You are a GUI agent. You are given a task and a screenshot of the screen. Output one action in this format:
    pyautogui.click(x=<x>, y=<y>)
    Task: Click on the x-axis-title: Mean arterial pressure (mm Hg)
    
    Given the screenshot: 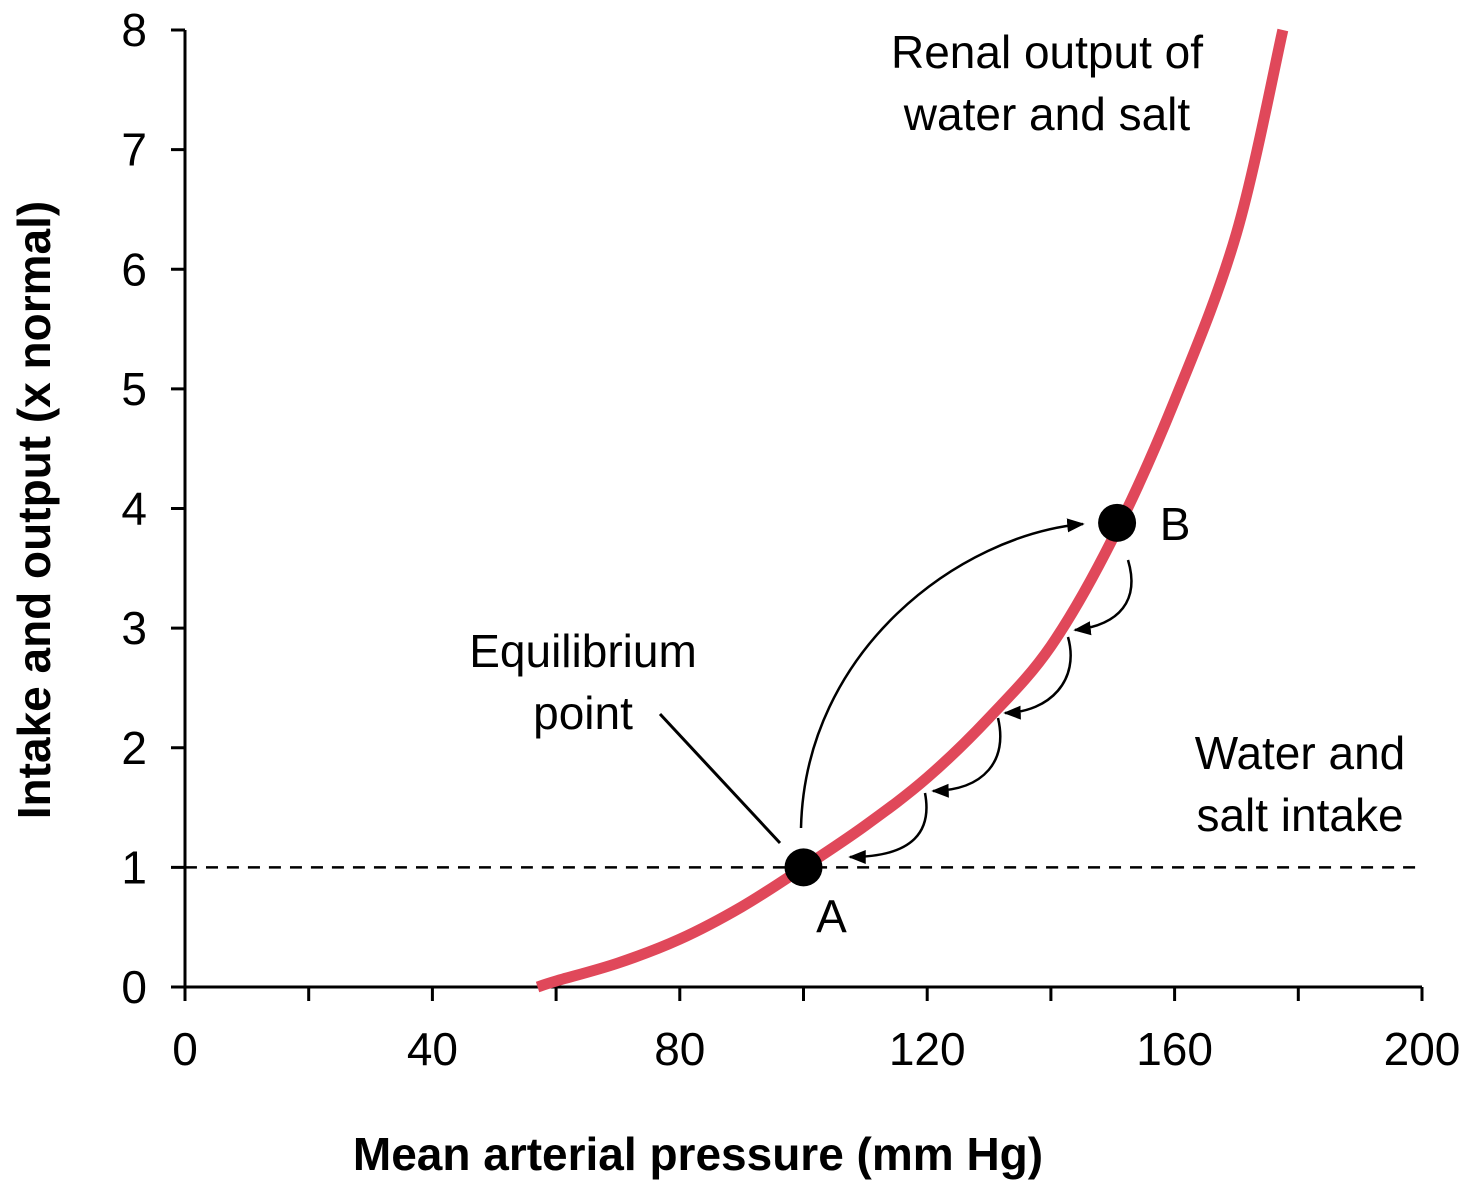 What is the action you would take?
    pyautogui.click(x=698, y=1154)
    